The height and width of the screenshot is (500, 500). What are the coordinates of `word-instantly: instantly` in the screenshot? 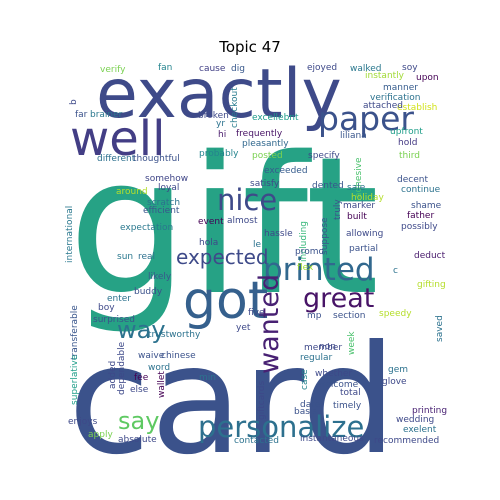 It's located at (385, 76).